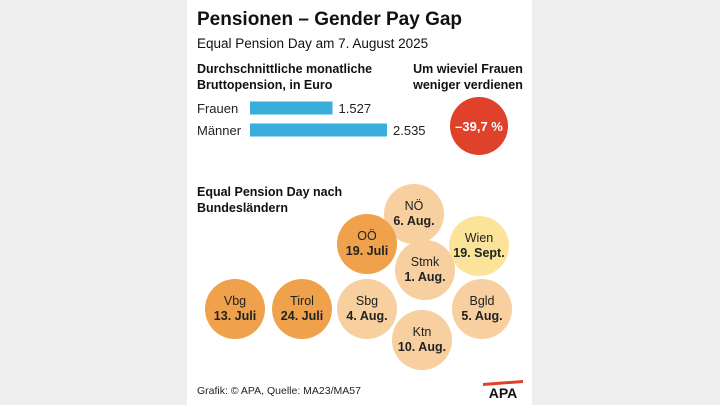 This screenshot has width=720, height=405. I want to click on state-name: Sbg, so click(367, 301).